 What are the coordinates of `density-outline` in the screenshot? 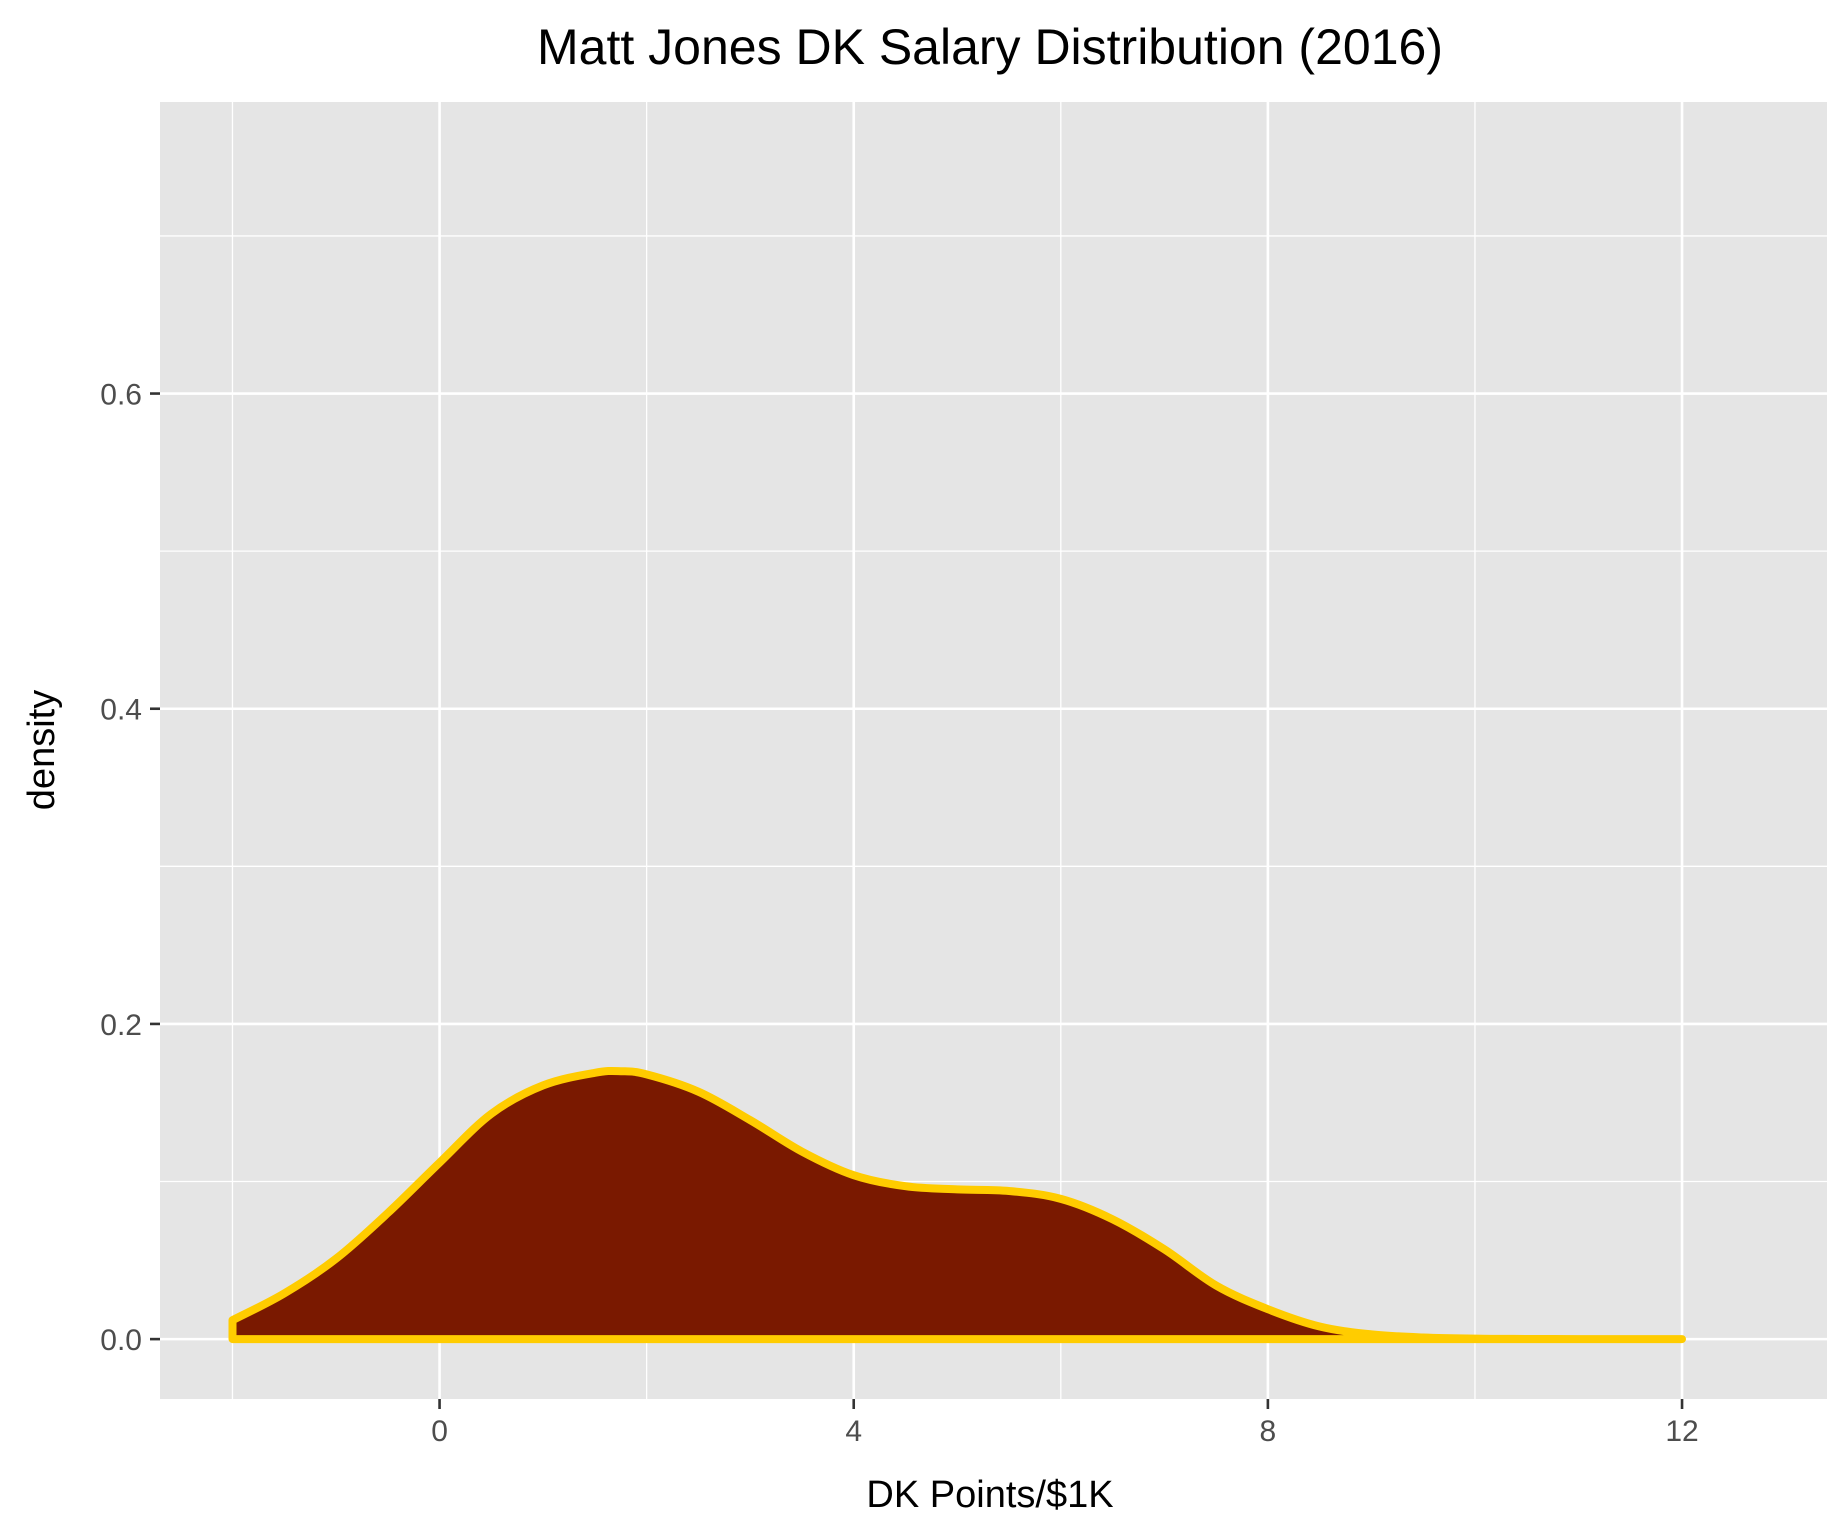 It's located at (957, 1205).